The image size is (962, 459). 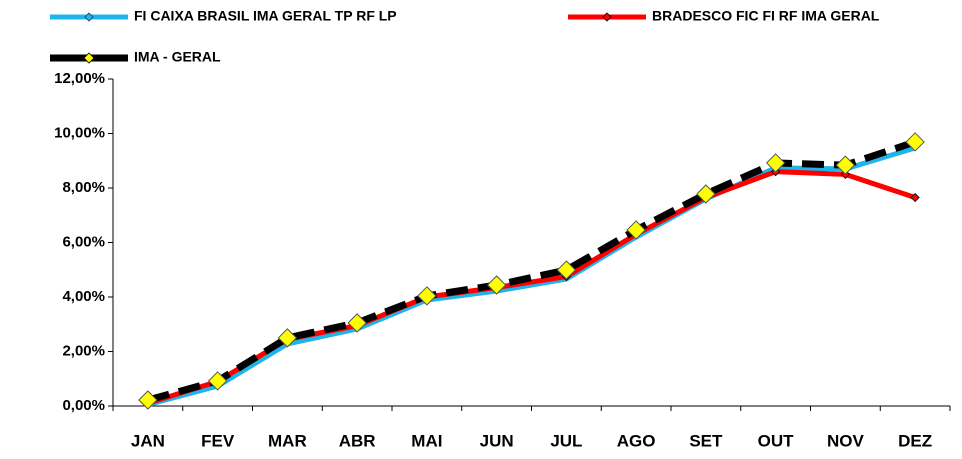 I want to click on x-tick-label: FEV, so click(x=218, y=440).